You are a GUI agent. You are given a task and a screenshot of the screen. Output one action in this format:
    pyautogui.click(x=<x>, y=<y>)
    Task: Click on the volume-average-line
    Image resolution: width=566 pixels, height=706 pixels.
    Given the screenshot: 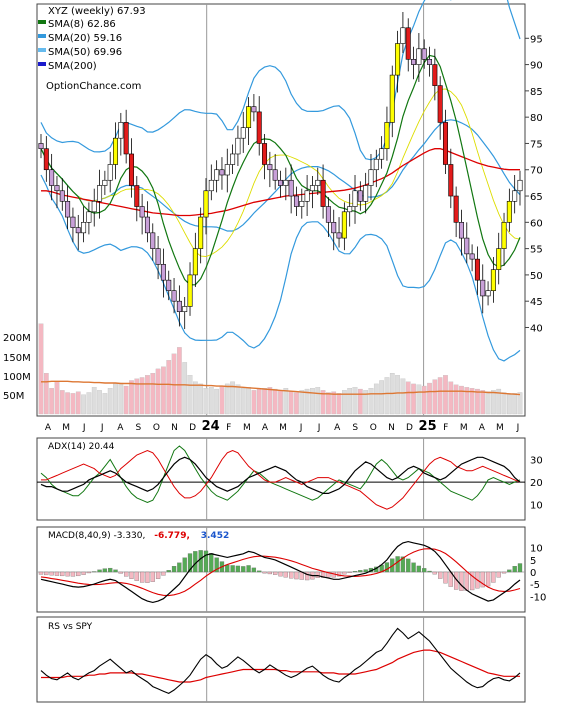 What is the action you would take?
    pyautogui.click(x=281, y=388)
    